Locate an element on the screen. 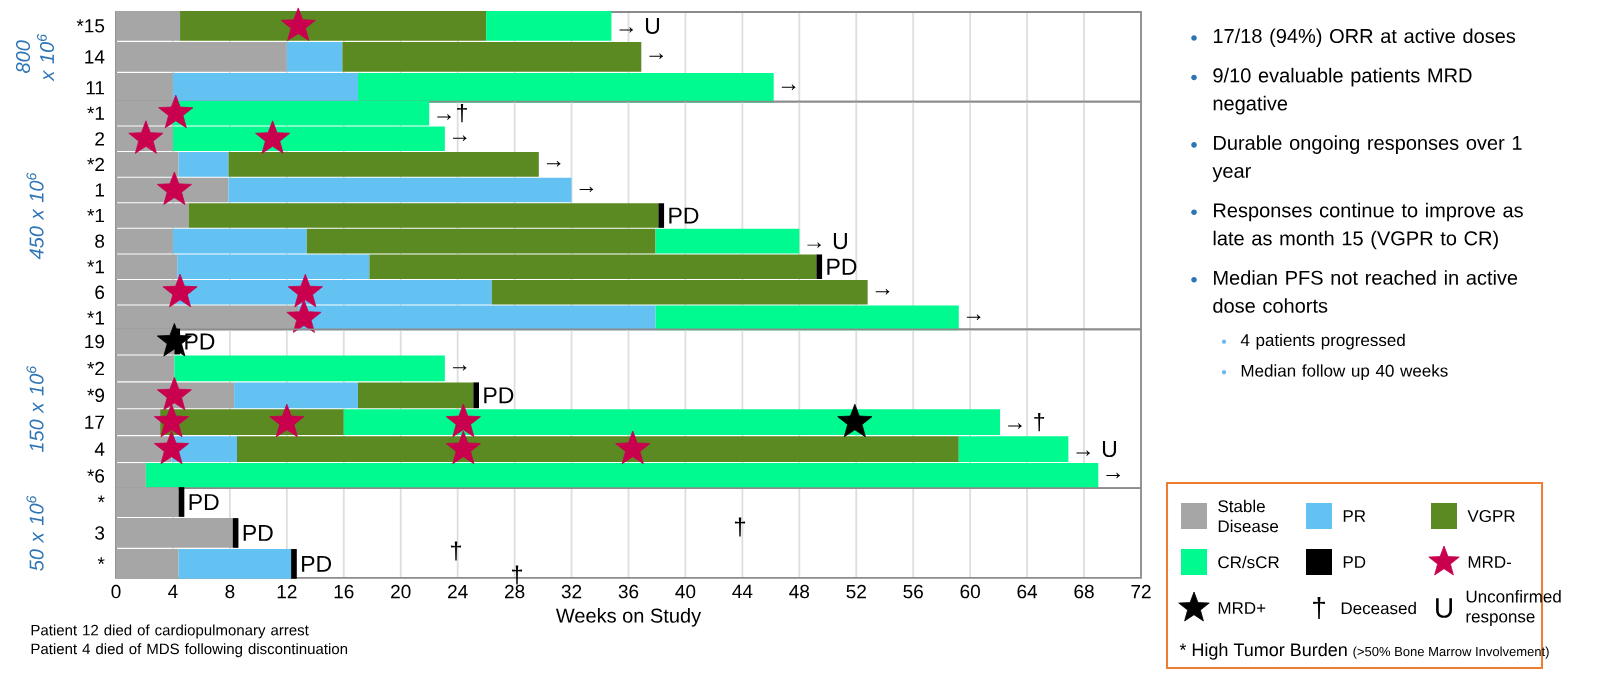 The height and width of the screenshot is (691, 1600). legend-label: VGPR is located at coordinates (1491, 516).